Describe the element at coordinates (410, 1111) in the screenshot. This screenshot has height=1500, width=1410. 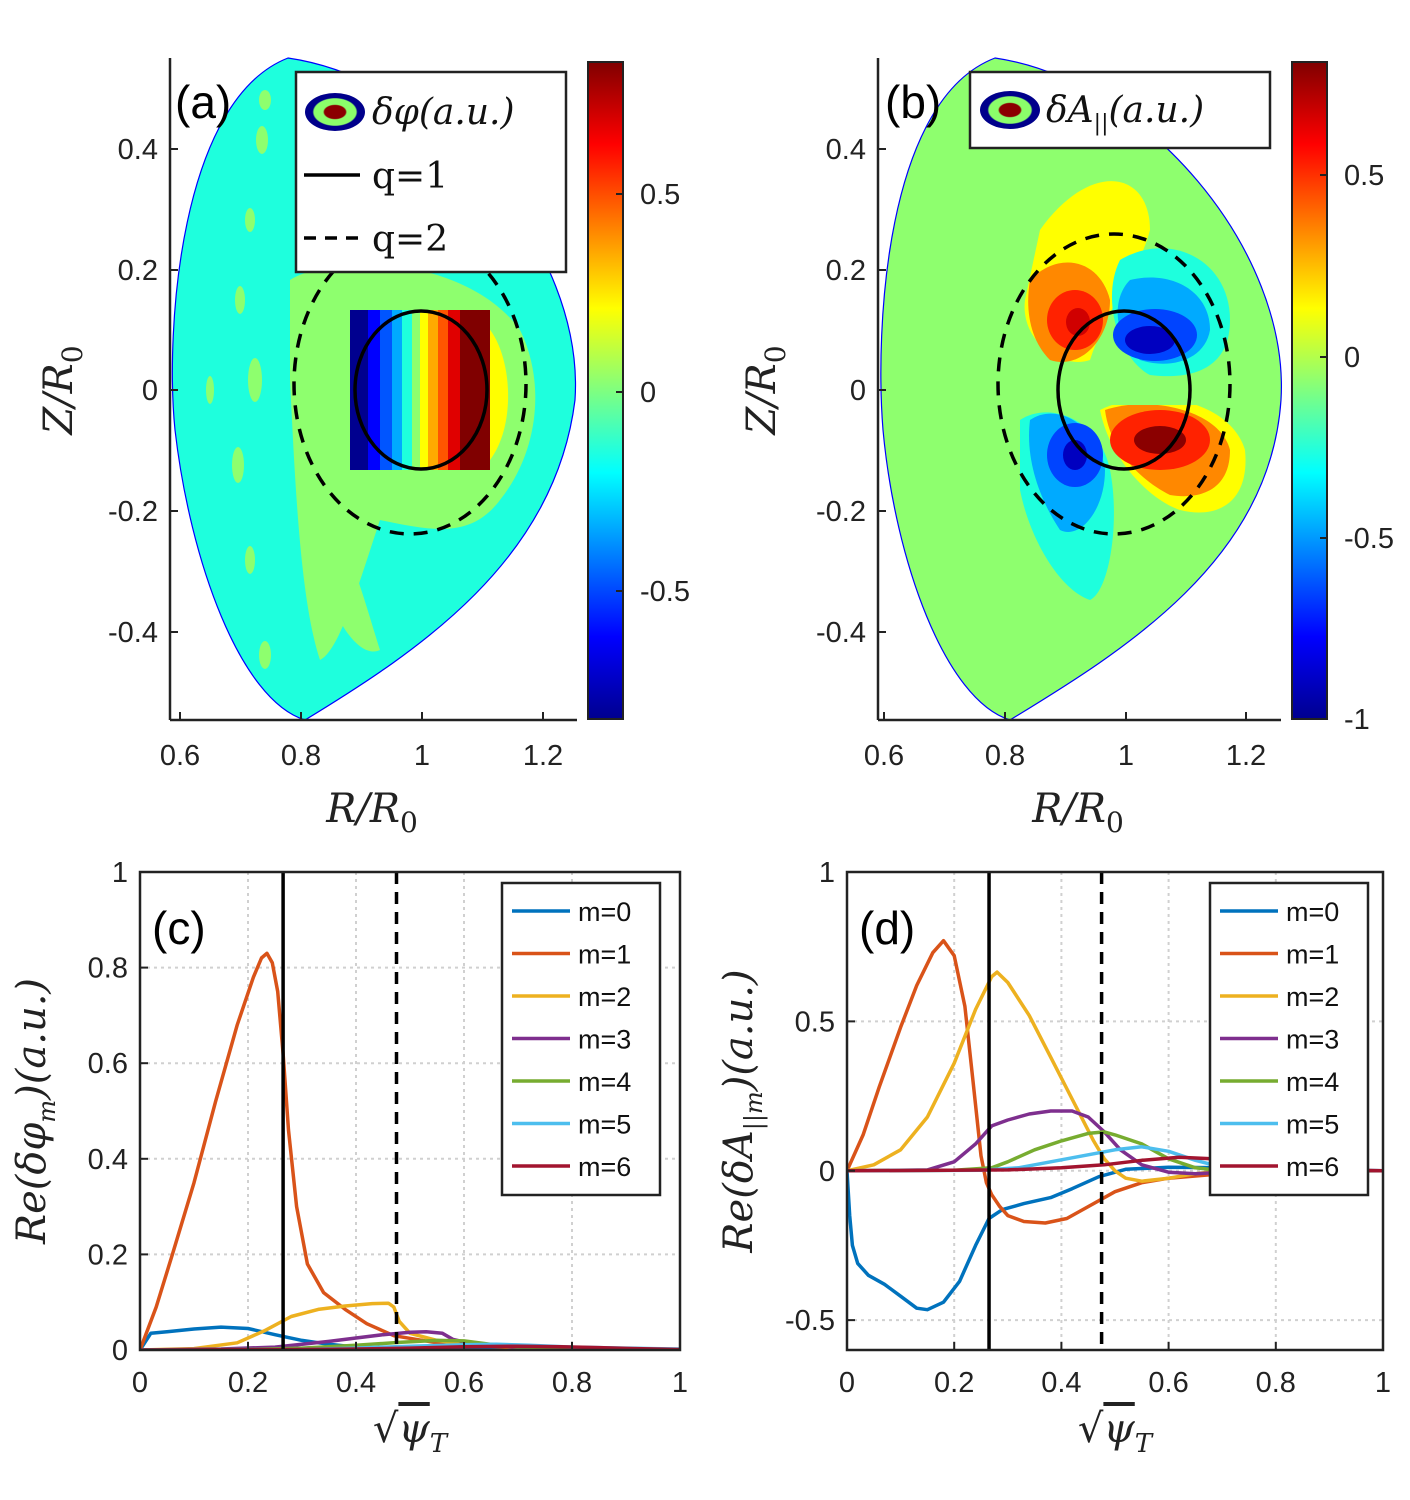
I see `axes-box` at that location.